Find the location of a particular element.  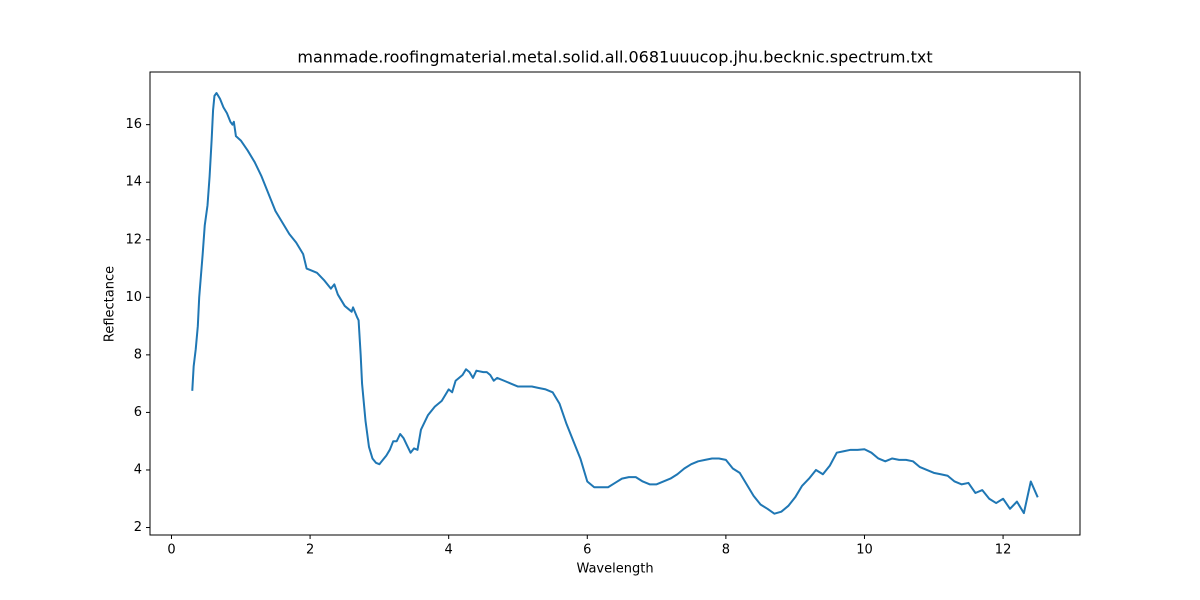

x-tick-label: 0 is located at coordinates (171, 550).